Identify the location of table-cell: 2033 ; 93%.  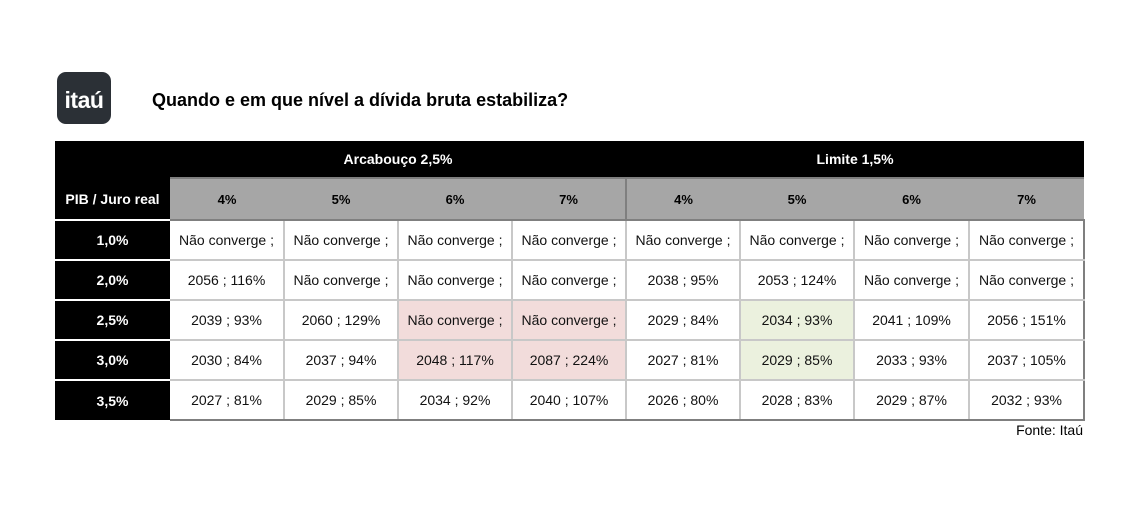
(912, 360).